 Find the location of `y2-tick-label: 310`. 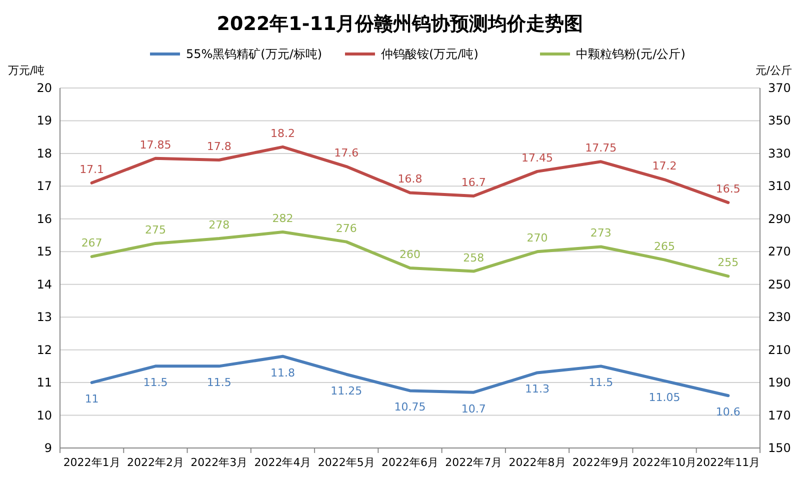

y2-tick-label: 310 is located at coordinates (779, 186).